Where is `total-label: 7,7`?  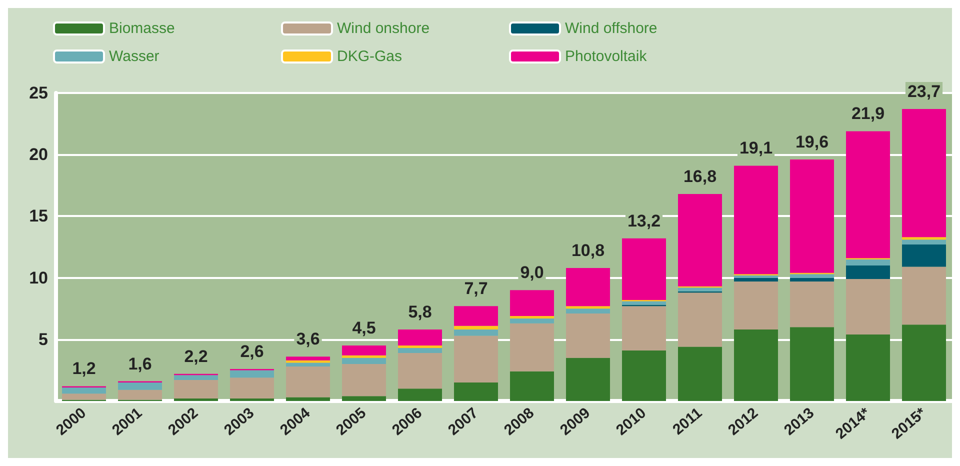 total-label: 7,7 is located at coordinates (476, 288).